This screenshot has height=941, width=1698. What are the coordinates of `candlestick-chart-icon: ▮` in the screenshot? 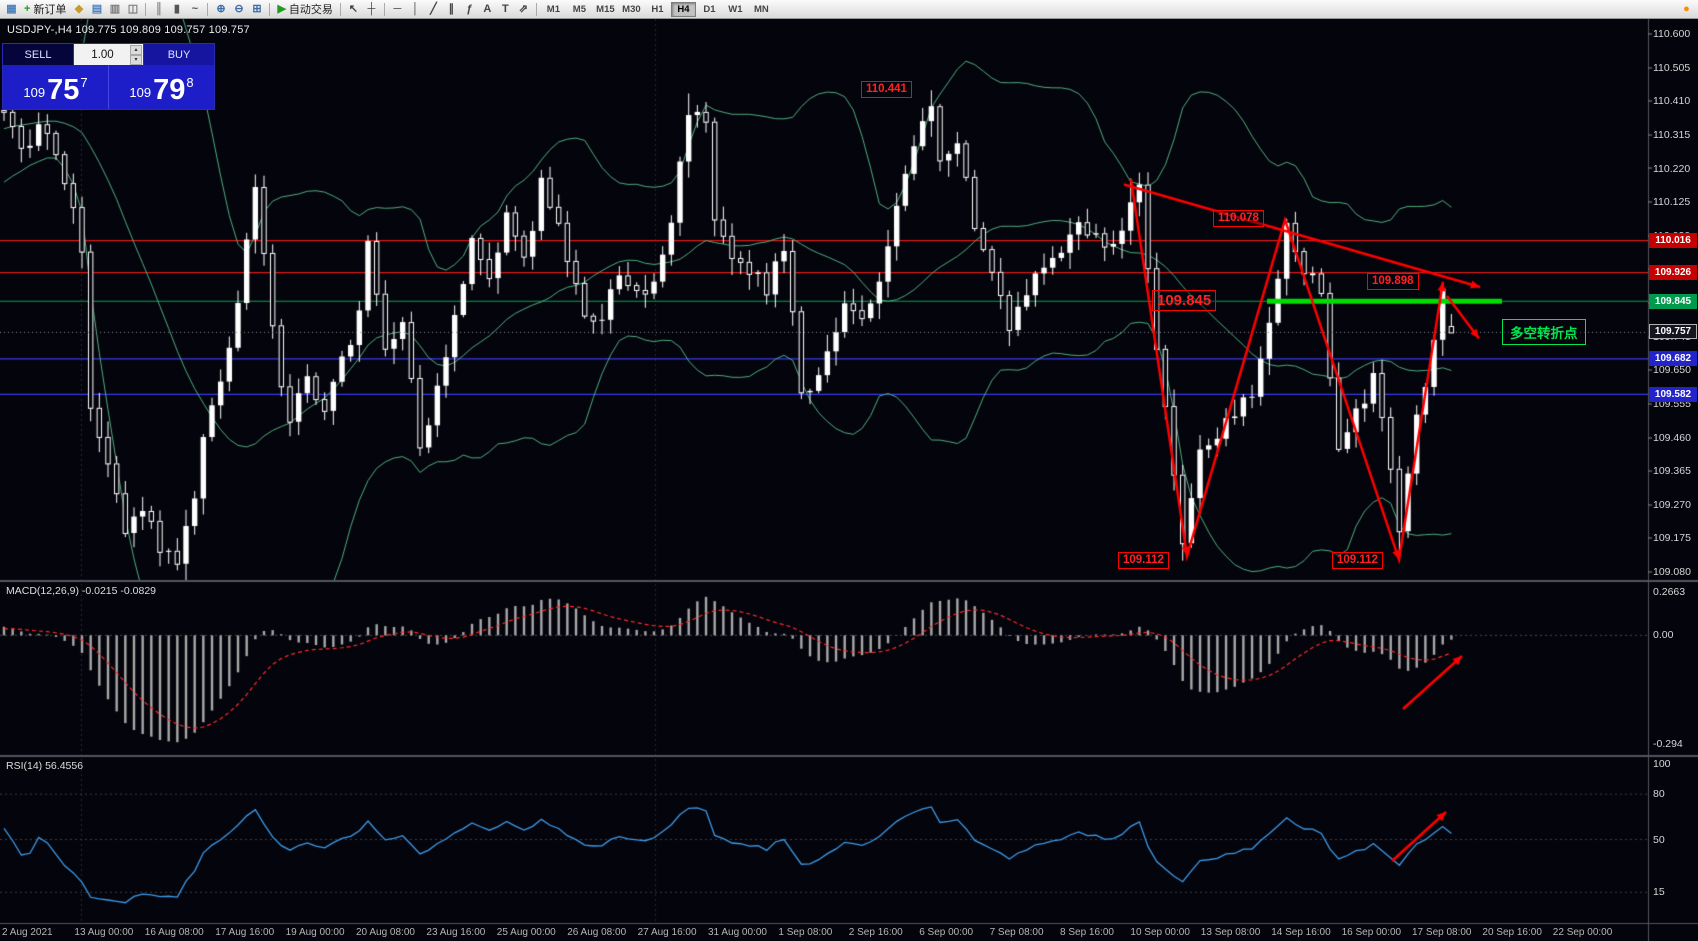 It's located at (176, 9).